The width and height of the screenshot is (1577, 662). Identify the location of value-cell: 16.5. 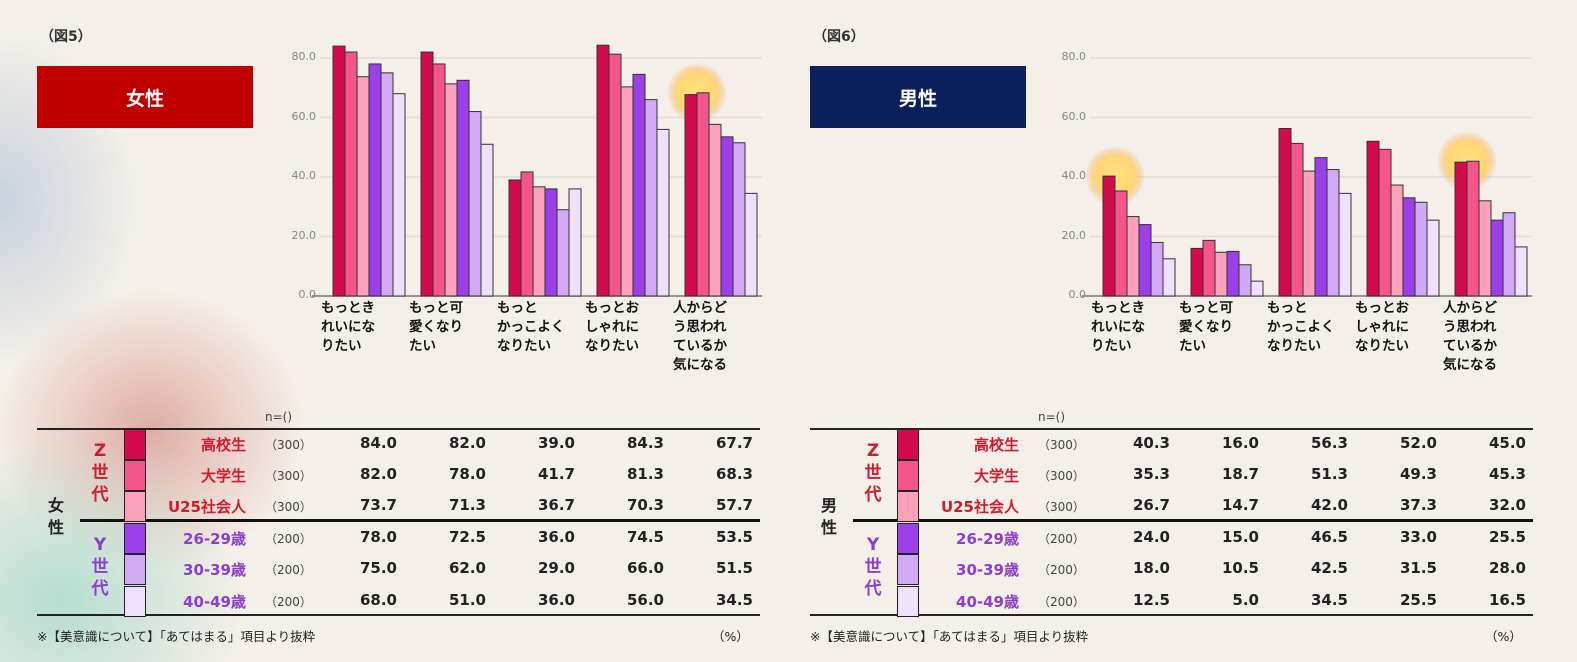
(1507, 600).